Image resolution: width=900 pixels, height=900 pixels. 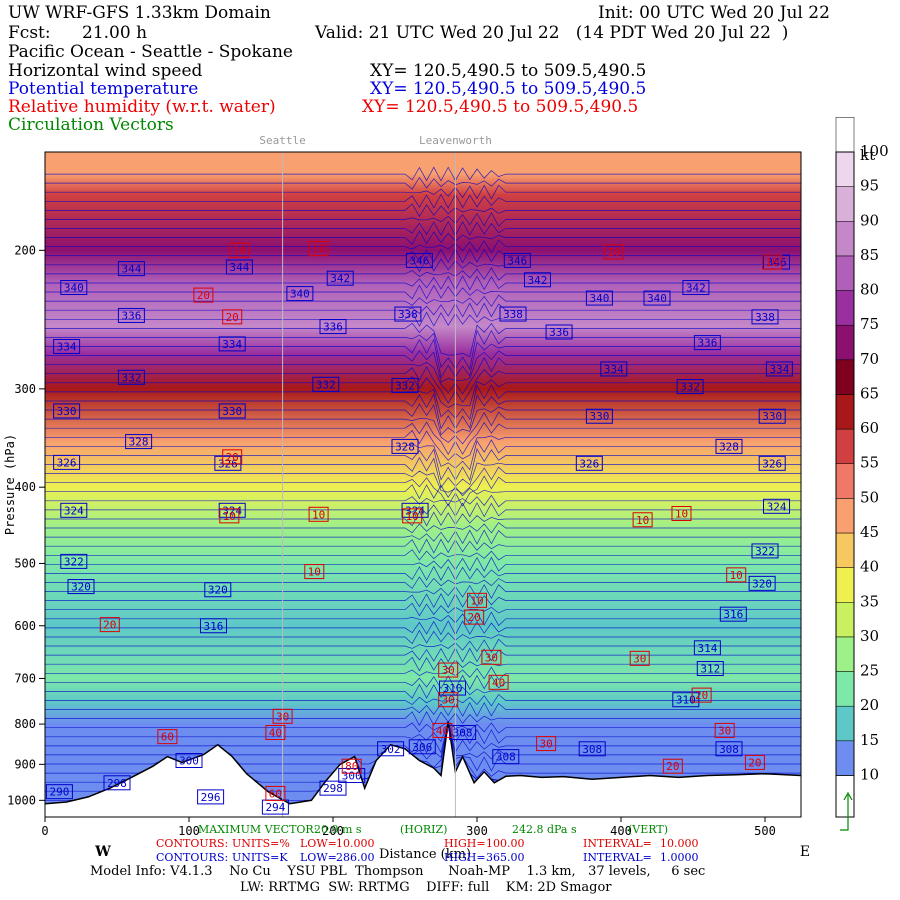 I want to click on colorbar-label: 20, so click(x=869, y=705).